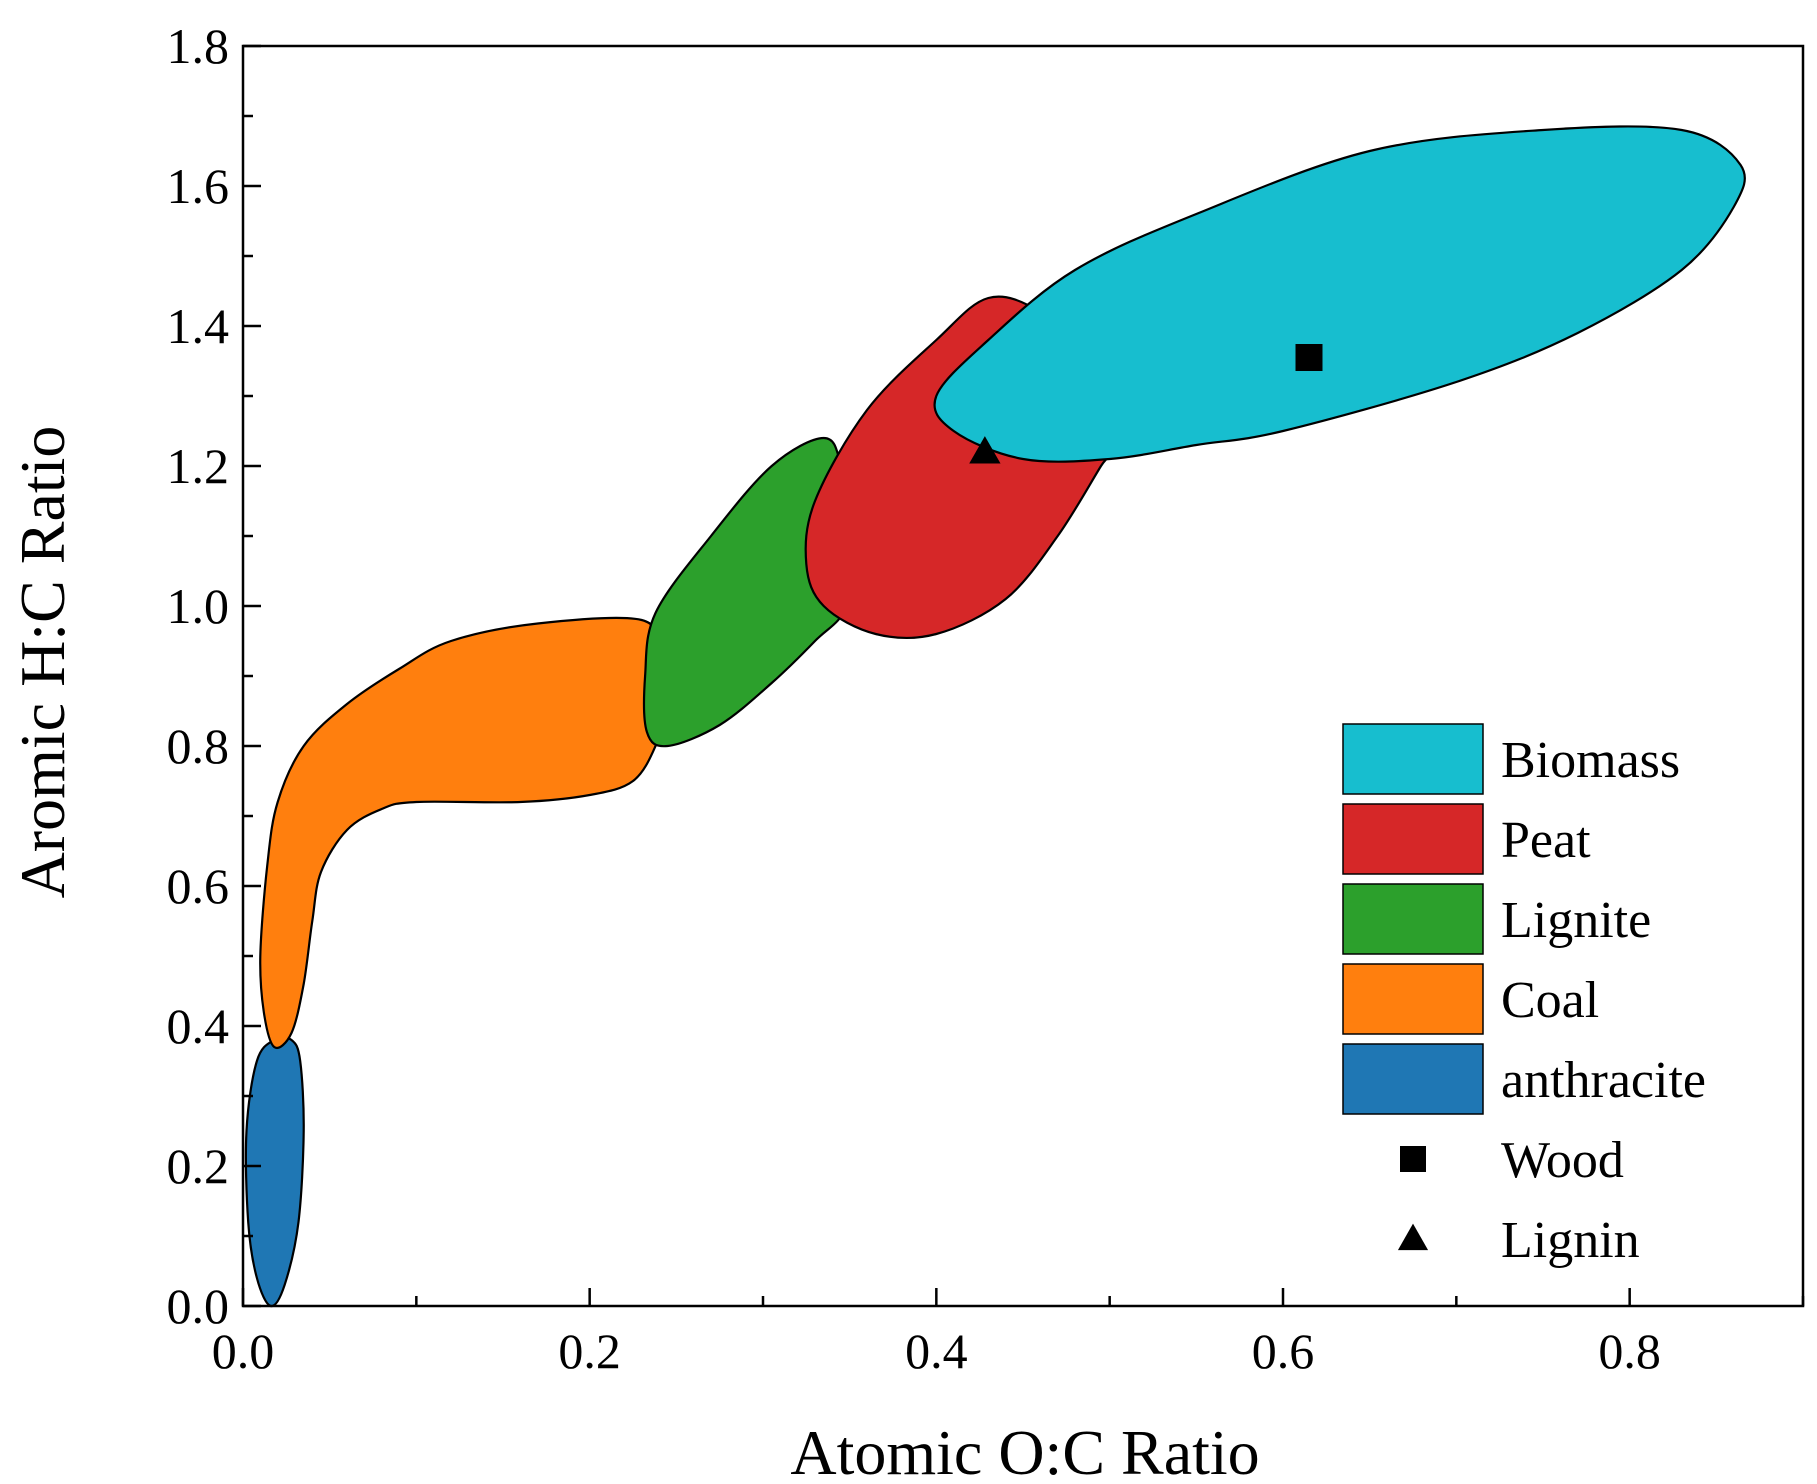  Describe the element at coordinates (1413, 919) in the screenshot. I see `legend-swatch-lignite` at that location.